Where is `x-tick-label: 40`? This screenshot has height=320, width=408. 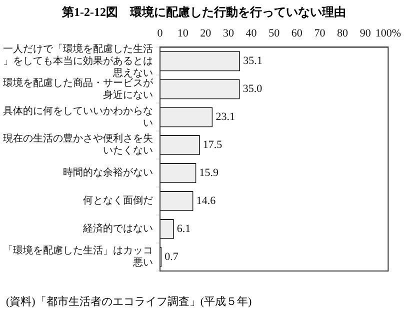 x-tick-label: 40 is located at coordinates (252, 33).